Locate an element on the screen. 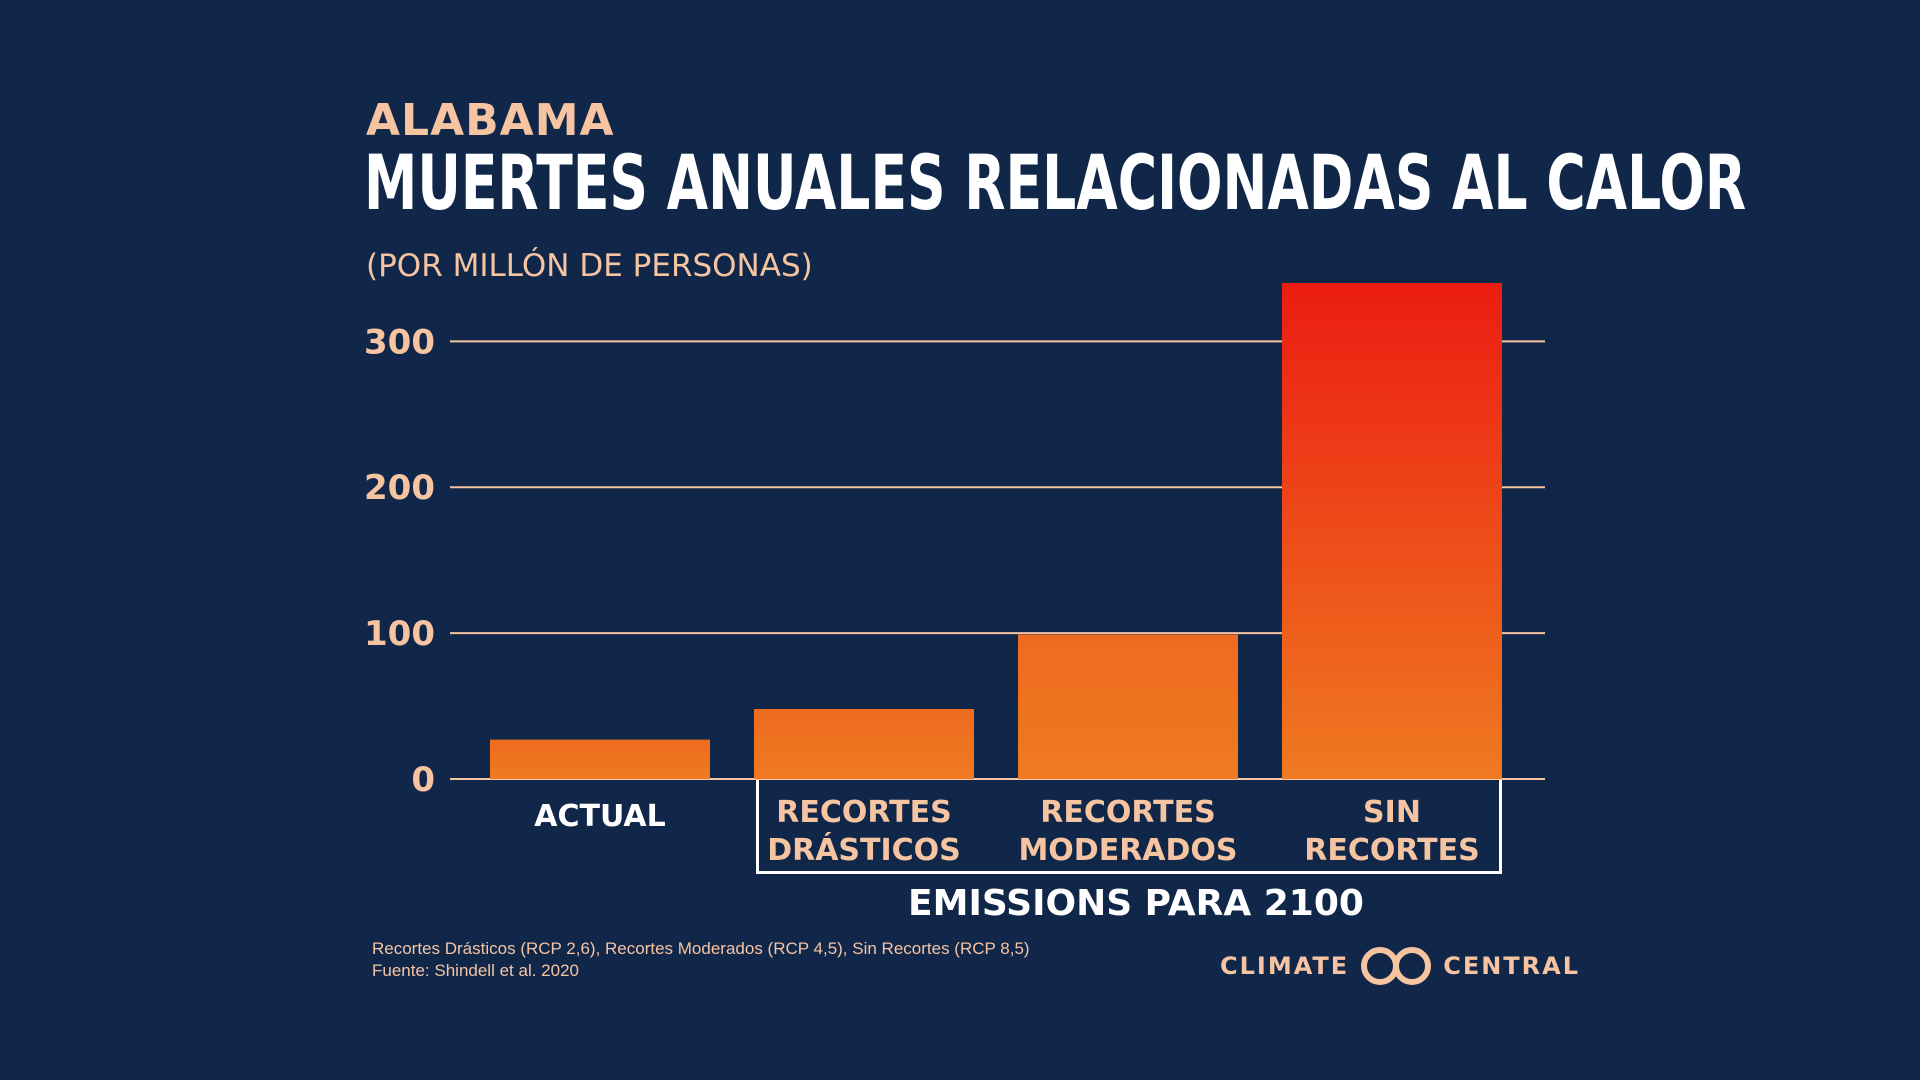  y-tick-label-300: 300 is located at coordinates (399, 342).